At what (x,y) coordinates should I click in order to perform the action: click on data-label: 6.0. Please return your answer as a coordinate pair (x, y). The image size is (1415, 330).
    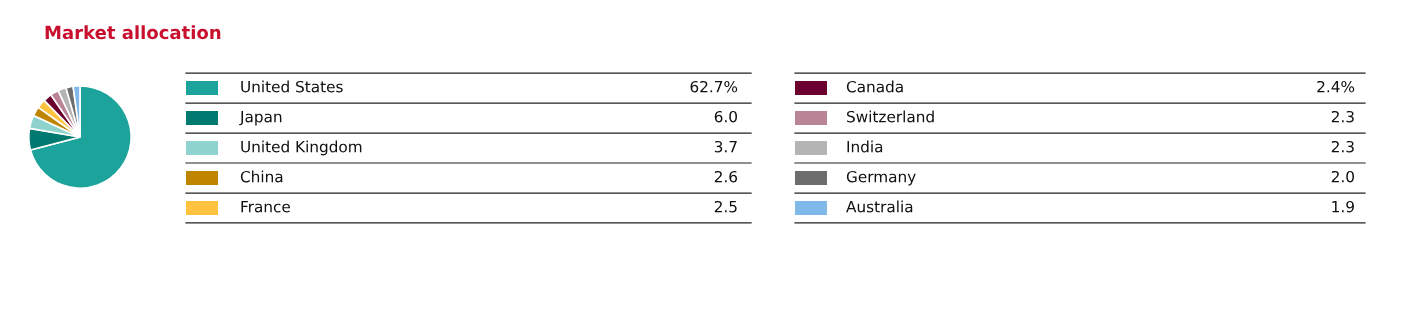
    Looking at the image, I should click on (725, 116).